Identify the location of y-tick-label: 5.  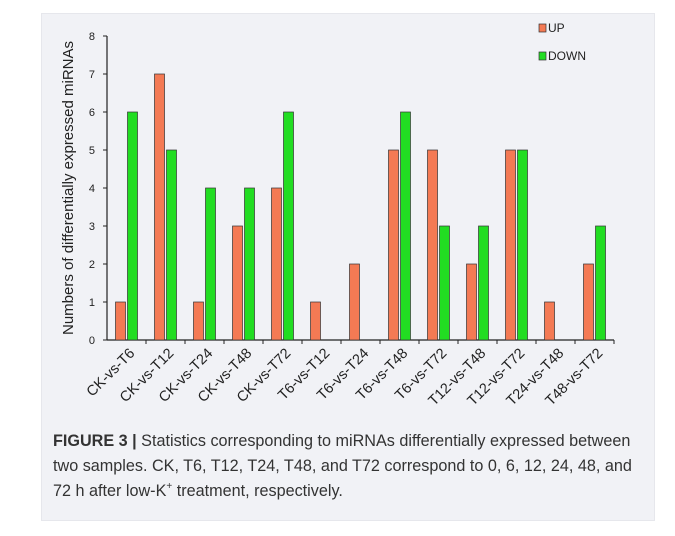
(92, 151).